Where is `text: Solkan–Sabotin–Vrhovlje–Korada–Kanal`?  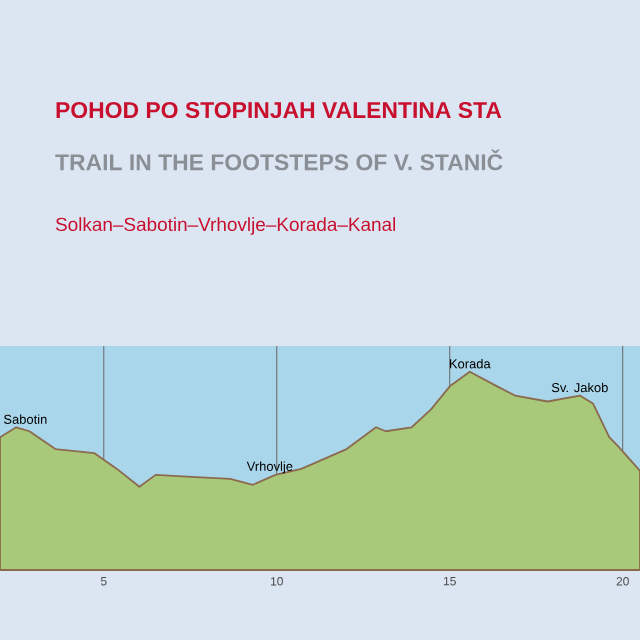
text: Solkan–Sabotin–Vrhovlje–Korada–Kanal is located at coordinates (225, 226).